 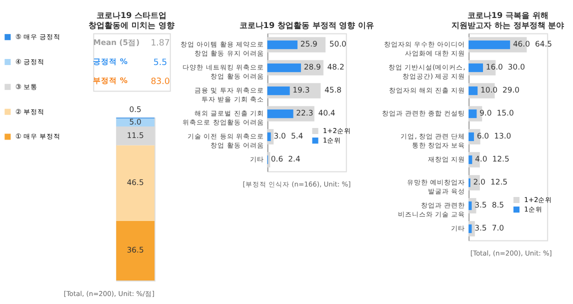 I want to click on data-label: 5.4, so click(x=297, y=136).